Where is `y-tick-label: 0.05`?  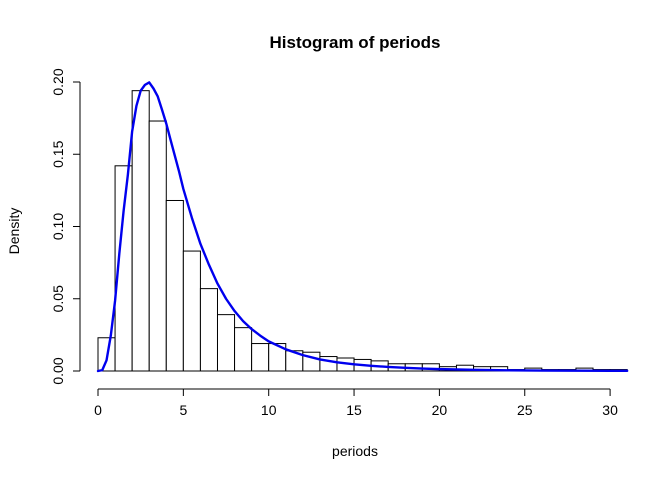 y-tick-label: 0.05 is located at coordinates (58, 298).